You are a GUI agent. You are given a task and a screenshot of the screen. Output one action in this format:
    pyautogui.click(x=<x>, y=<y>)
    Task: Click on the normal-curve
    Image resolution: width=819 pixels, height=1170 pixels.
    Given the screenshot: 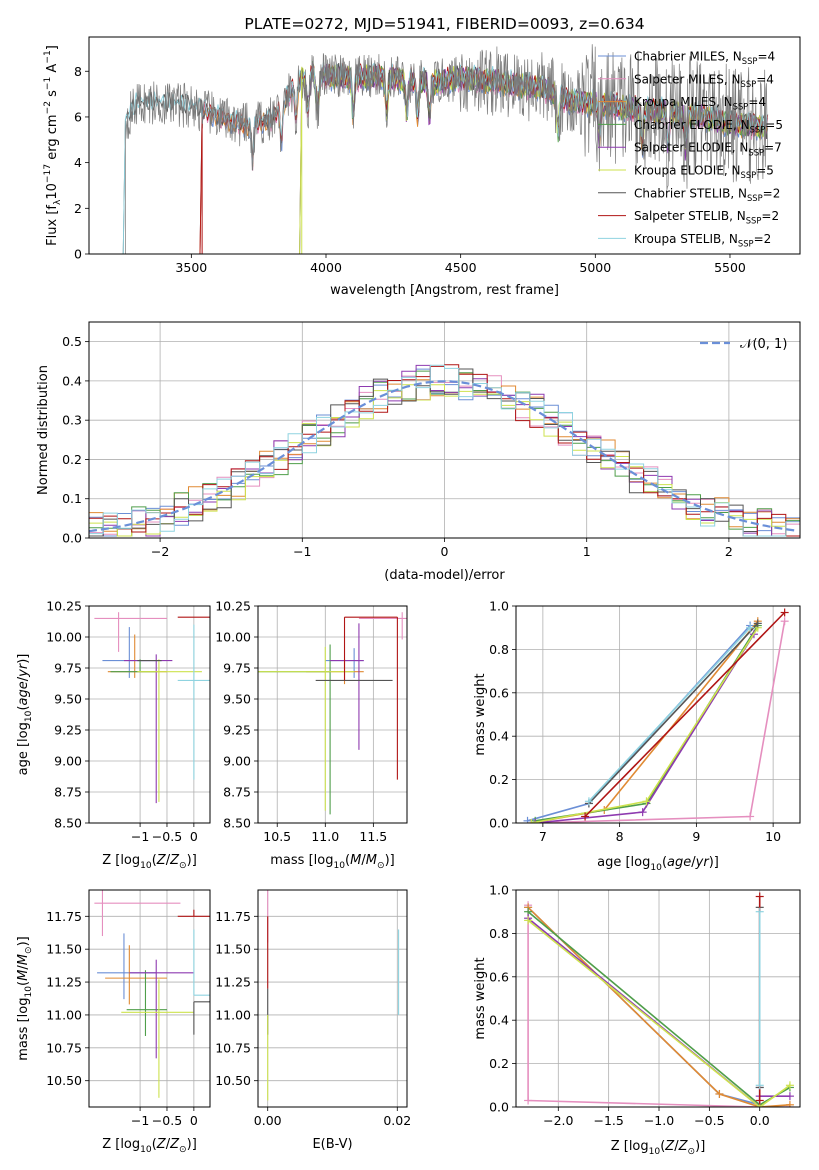 What is the action you would take?
    pyautogui.click(x=443, y=456)
    